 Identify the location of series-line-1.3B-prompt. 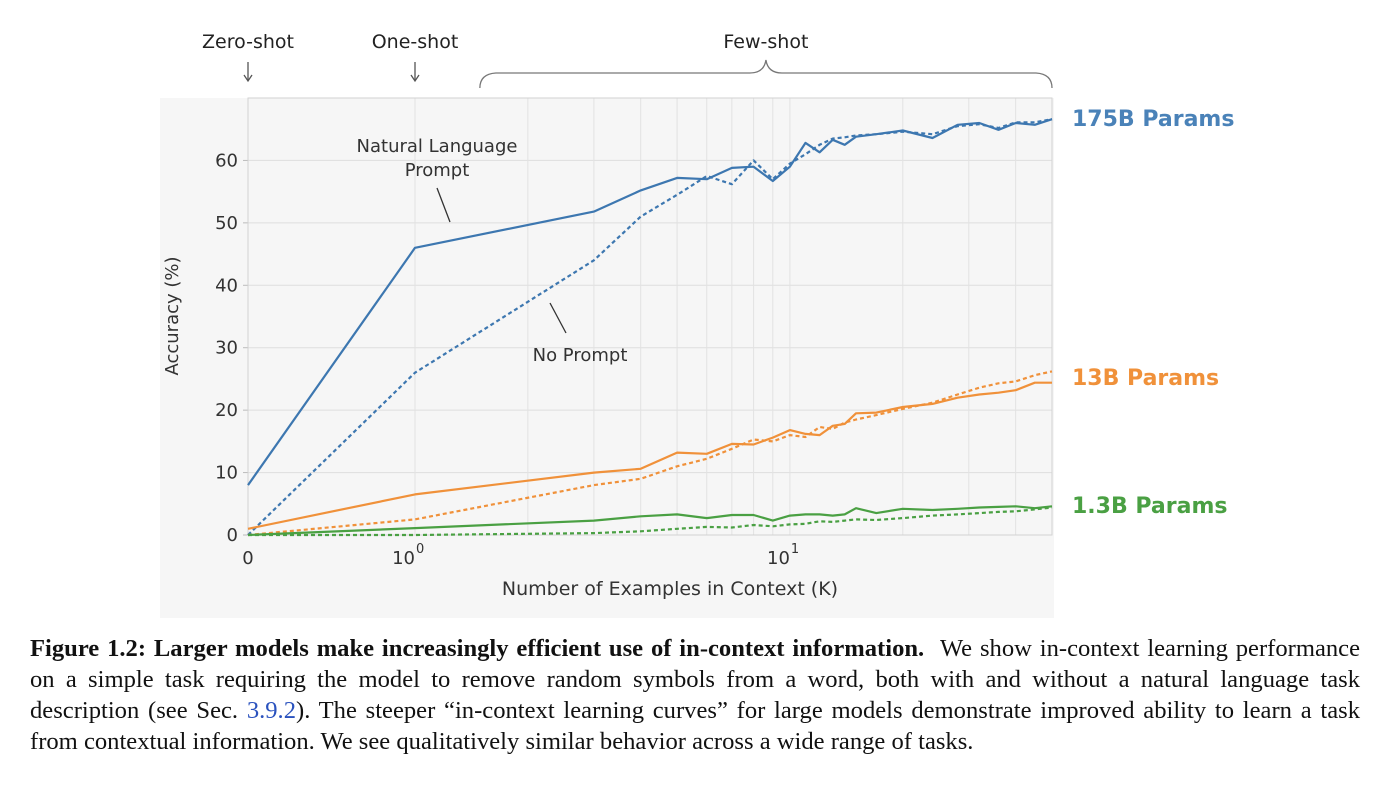
(650, 521).